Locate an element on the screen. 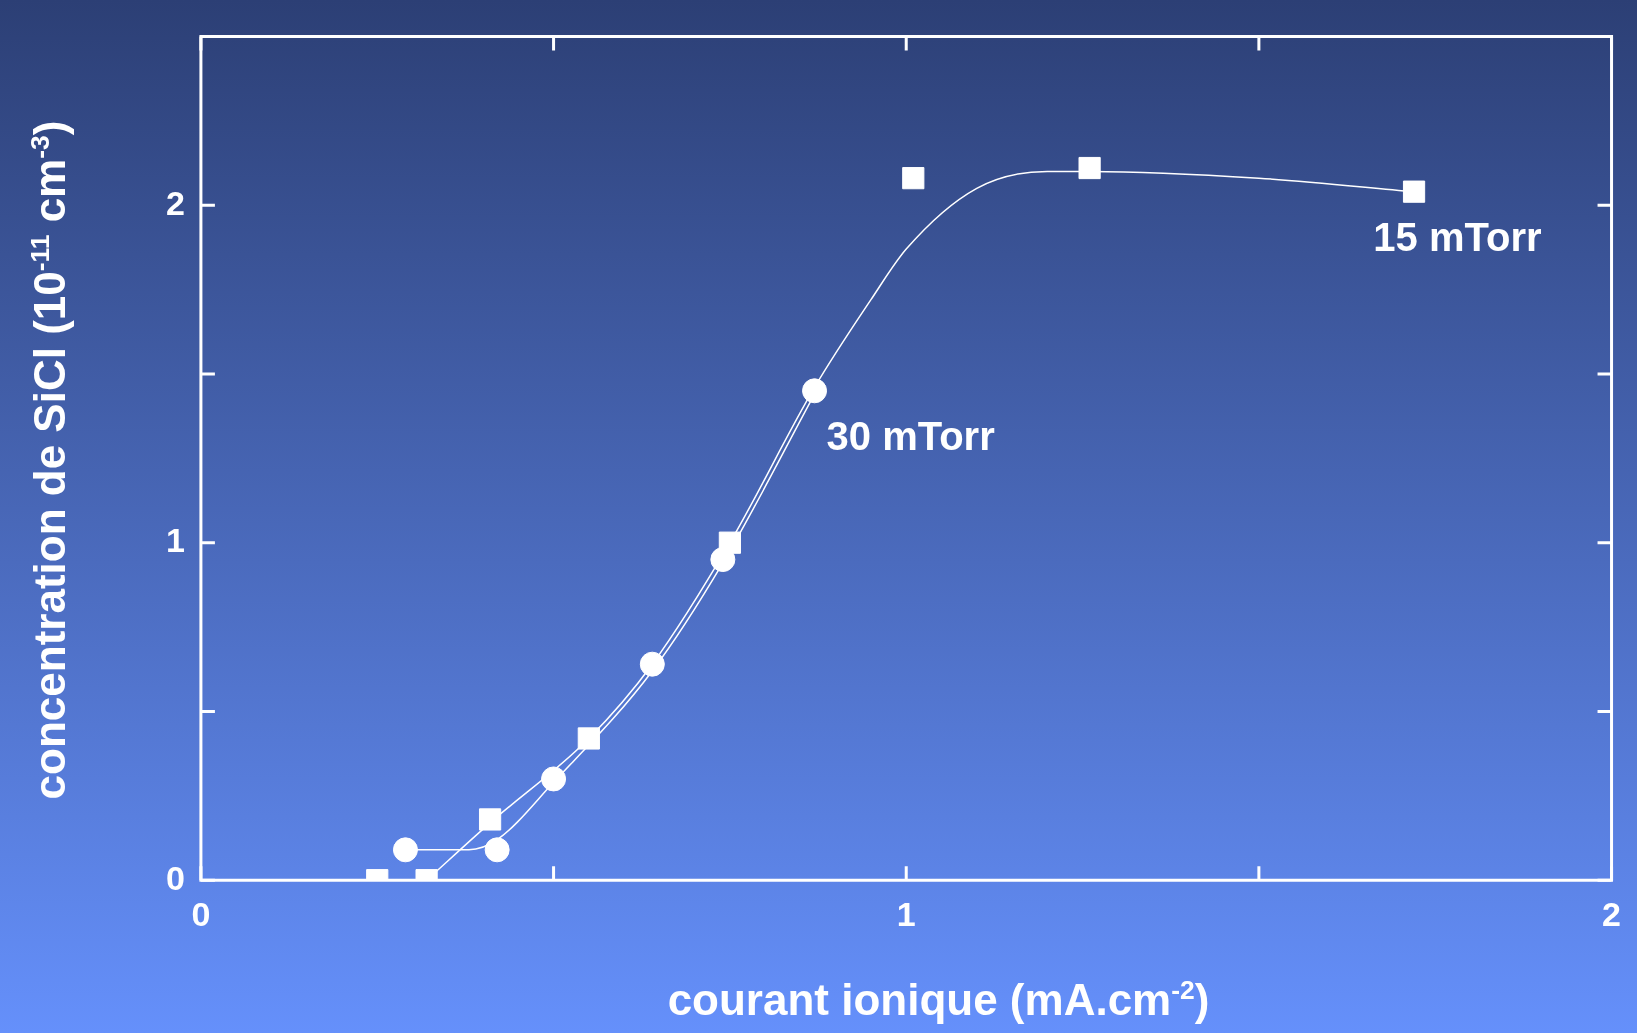 This screenshot has height=1033, width=1637. x-tick-label: 2 is located at coordinates (1612, 913).